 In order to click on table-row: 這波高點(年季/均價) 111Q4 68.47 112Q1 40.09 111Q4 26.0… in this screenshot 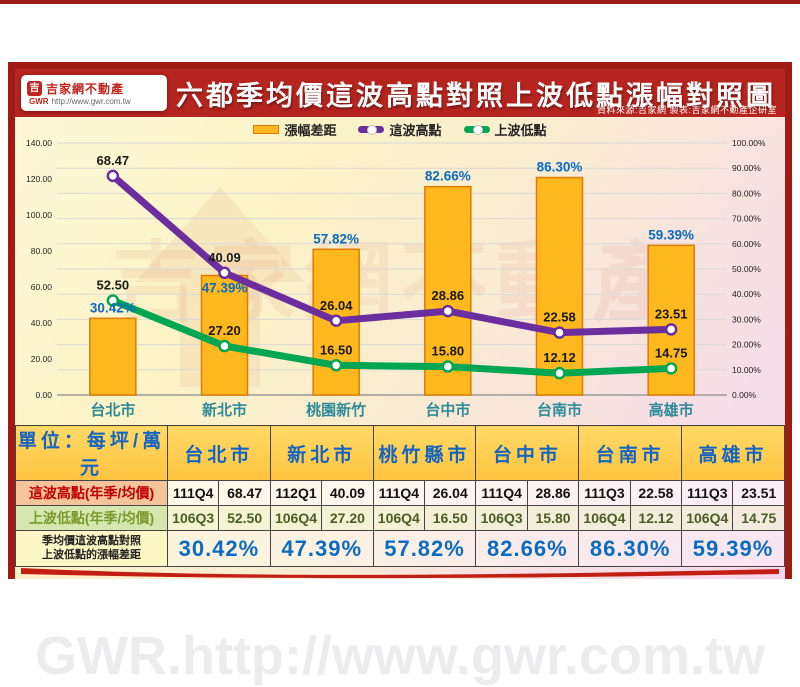, I will do `click(400, 493)`.